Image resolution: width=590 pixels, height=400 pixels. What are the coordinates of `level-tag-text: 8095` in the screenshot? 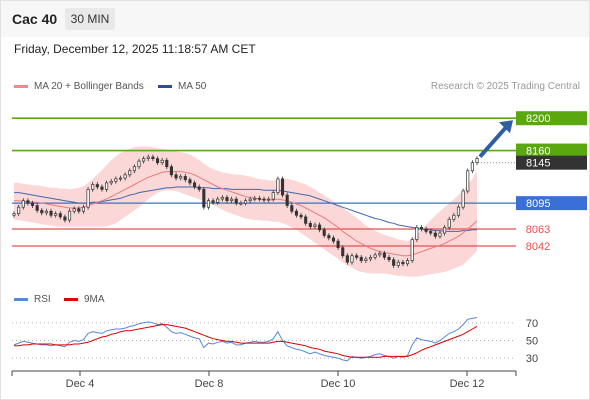 It's located at (538, 204).